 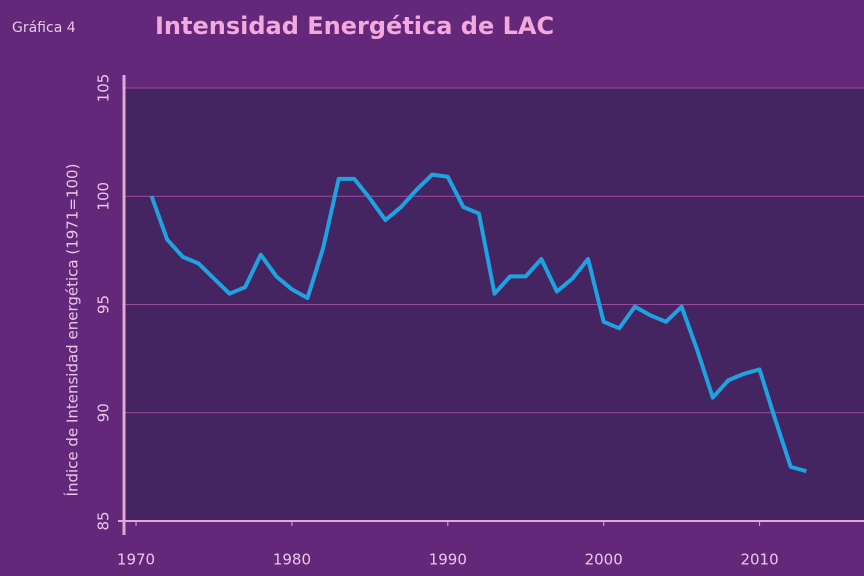 What do you see at coordinates (604, 560) in the screenshot?
I see `x-tick-label: 2000` at bounding box center [604, 560].